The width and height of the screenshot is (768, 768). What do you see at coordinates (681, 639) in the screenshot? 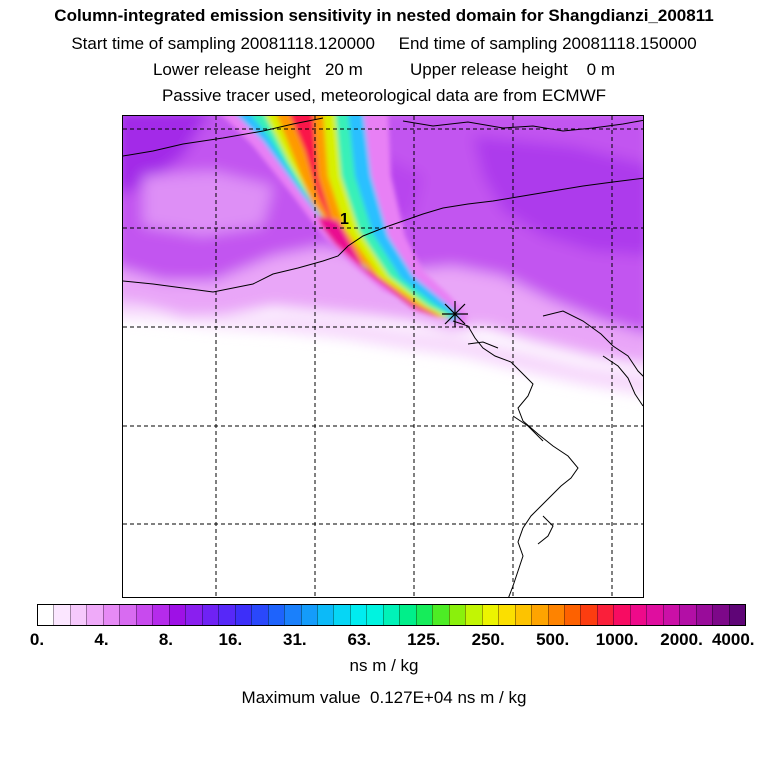
I see `colorbar-tick-label: 2000.` at bounding box center [681, 639].